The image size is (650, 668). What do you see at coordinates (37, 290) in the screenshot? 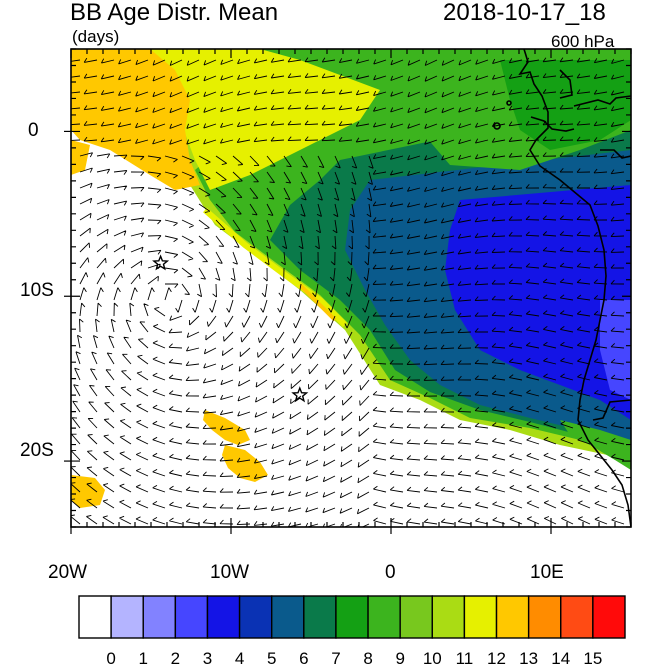
I see `y-tick-label: 10S` at bounding box center [37, 290].